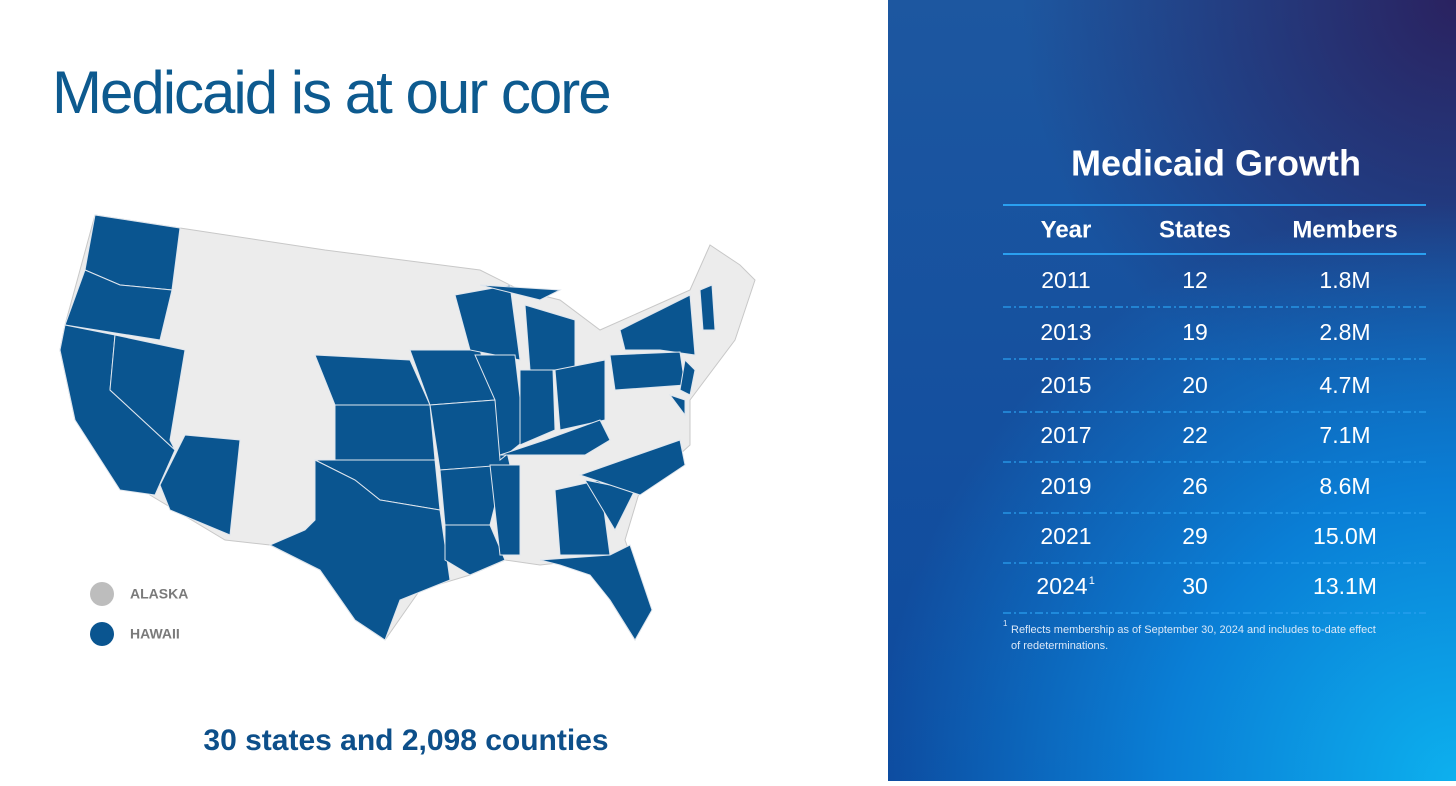  Describe the element at coordinates (1065, 280) in the screenshot. I see `table-cell: 2011` at that location.